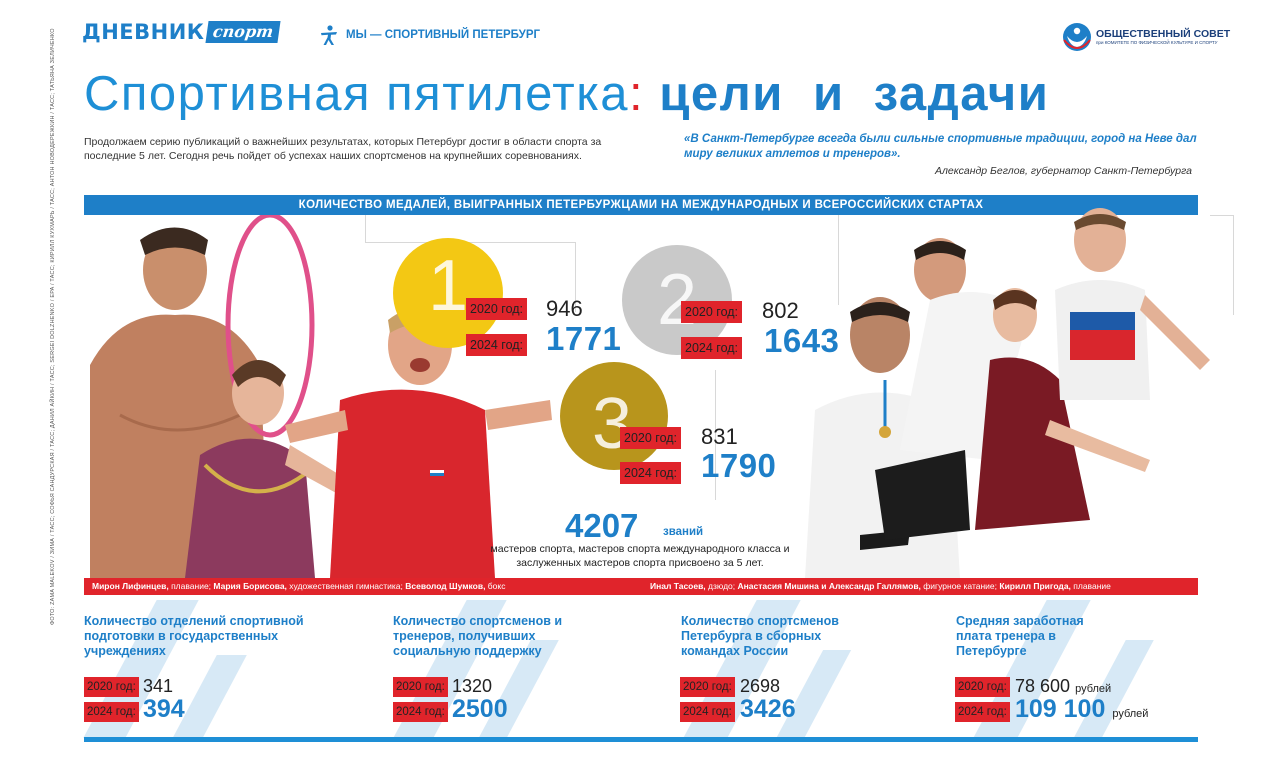 Image resolution: width=1280 pixels, height=775 pixels. What do you see at coordinates (678, 586) in the screenshot?
I see `caption-name: Инал Тасоев,` at bounding box center [678, 586].